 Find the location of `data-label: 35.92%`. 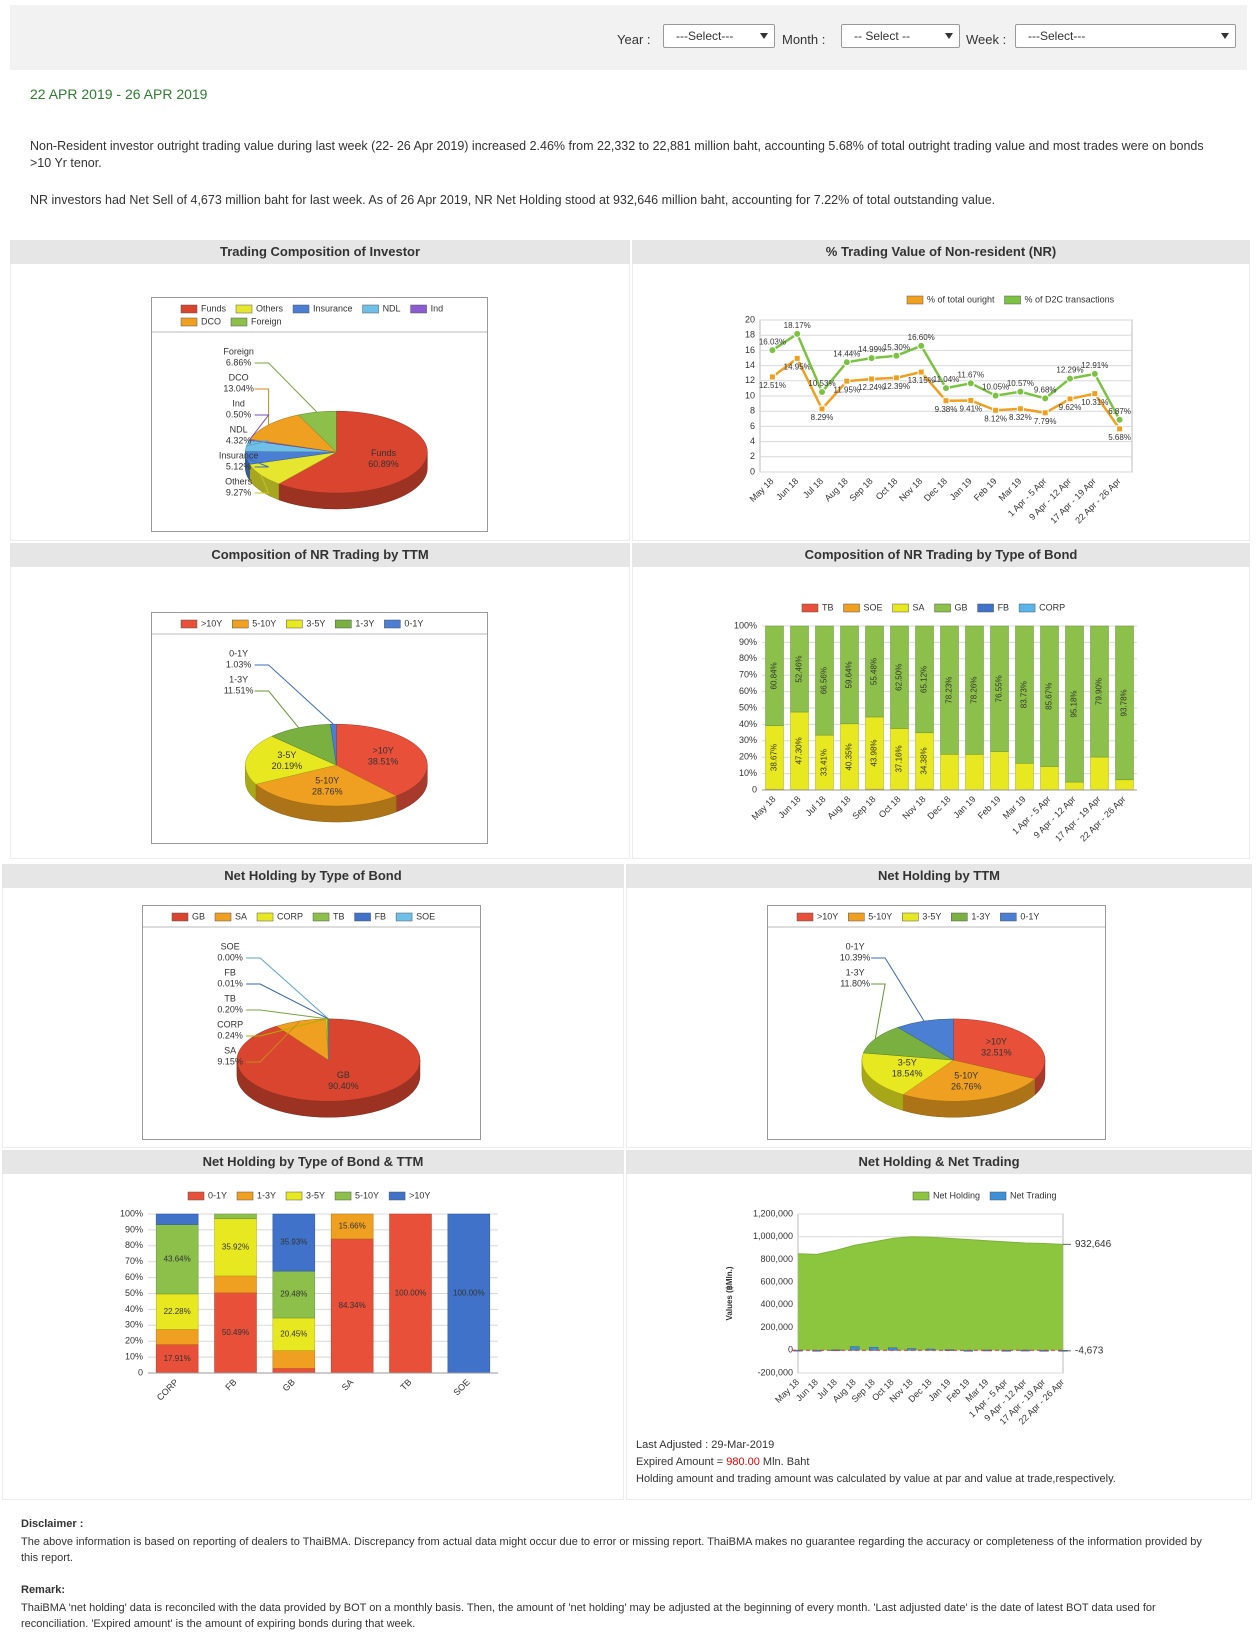

data-label: 35.92% is located at coordinates (235, 1246).